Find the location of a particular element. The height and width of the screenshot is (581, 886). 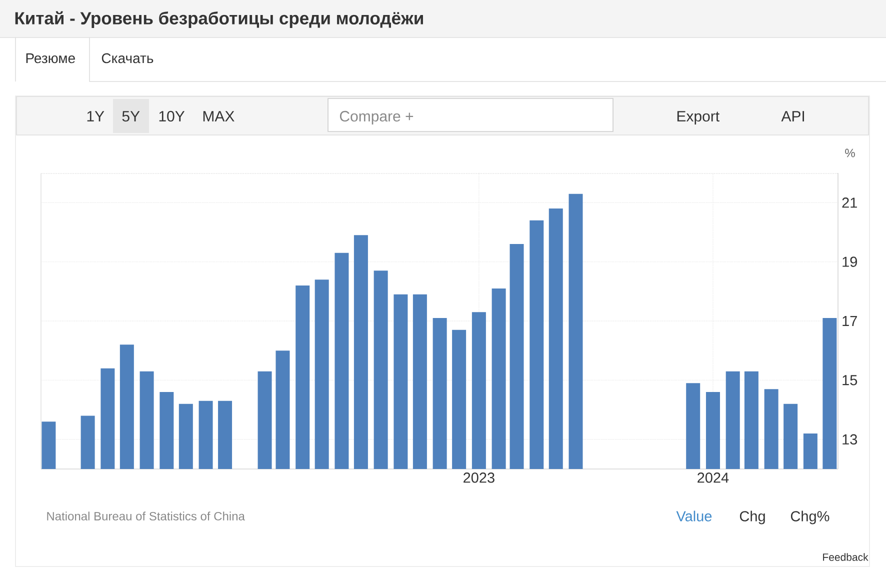

text: Compare + is located at coordinates (377, 117).